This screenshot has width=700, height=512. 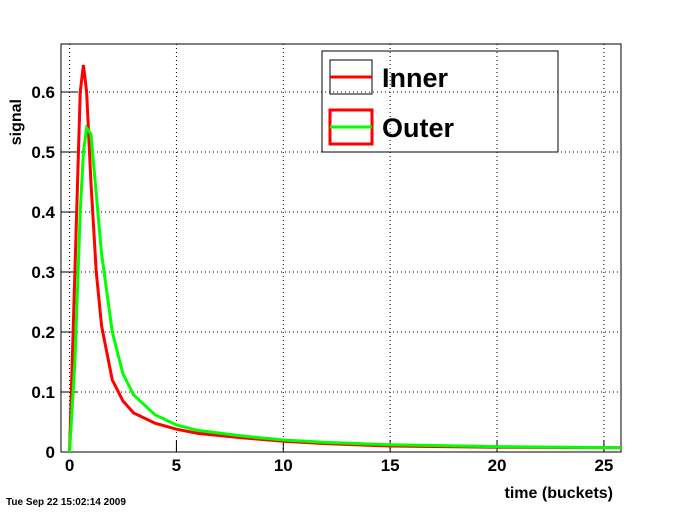 I want to click on y-tick-label: 0.2, so click(x=43, y=332).